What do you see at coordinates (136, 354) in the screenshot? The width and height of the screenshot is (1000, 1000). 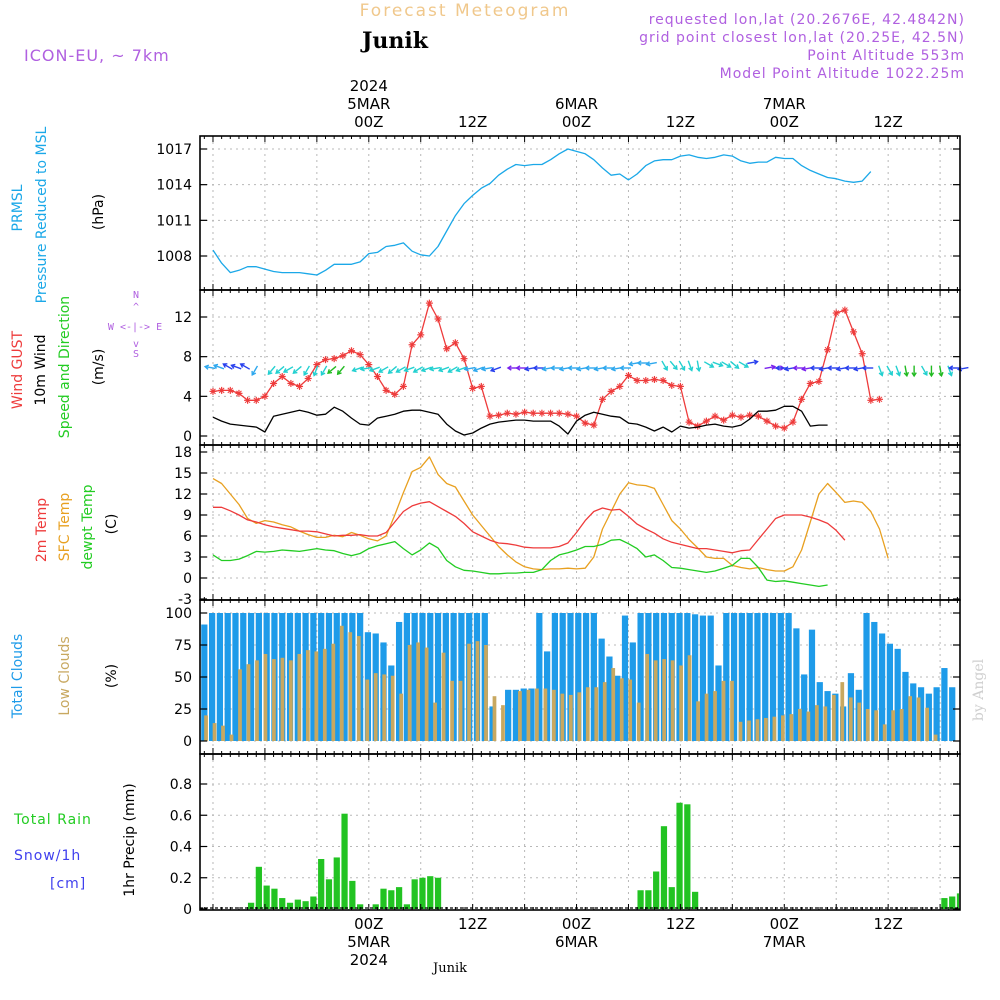 I see `compass-south: S` at bounding box center [136, 354].